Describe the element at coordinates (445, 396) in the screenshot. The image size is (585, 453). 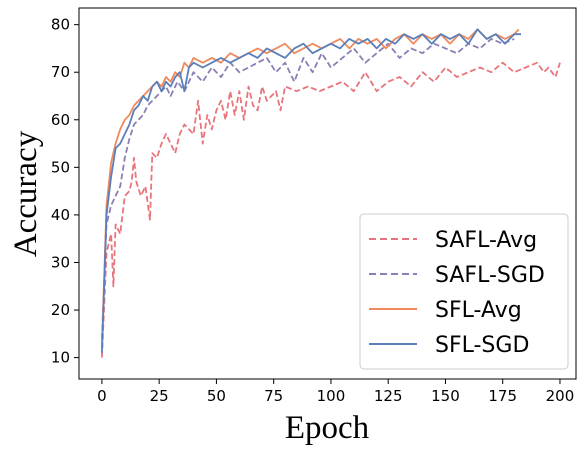
I see `x-tick-label: 150` at that location.